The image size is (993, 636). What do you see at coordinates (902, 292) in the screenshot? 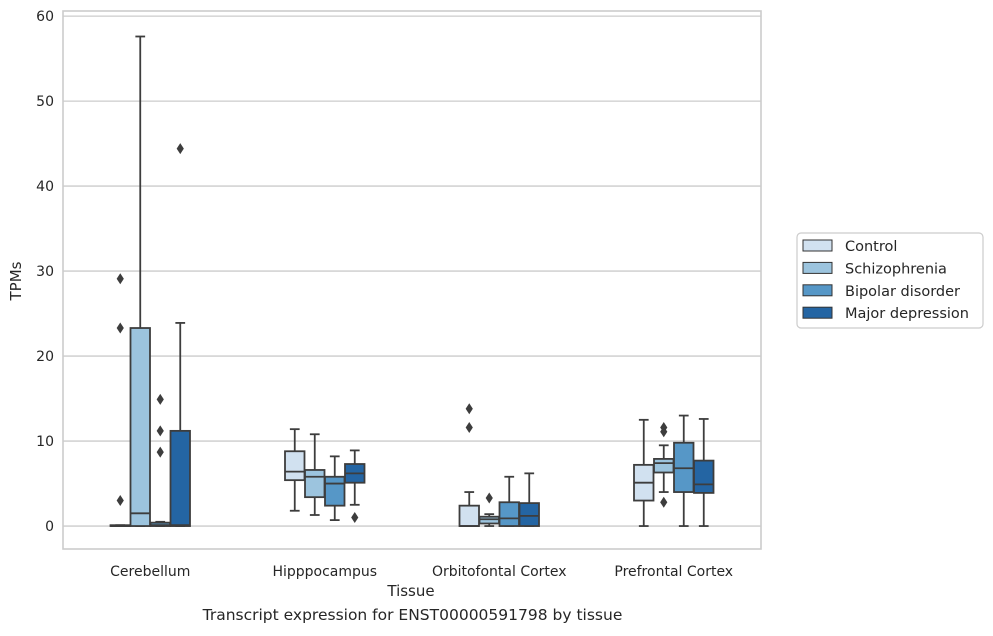
I see `legend-label: Bipolar disorder` at bounding box center [902, 292].